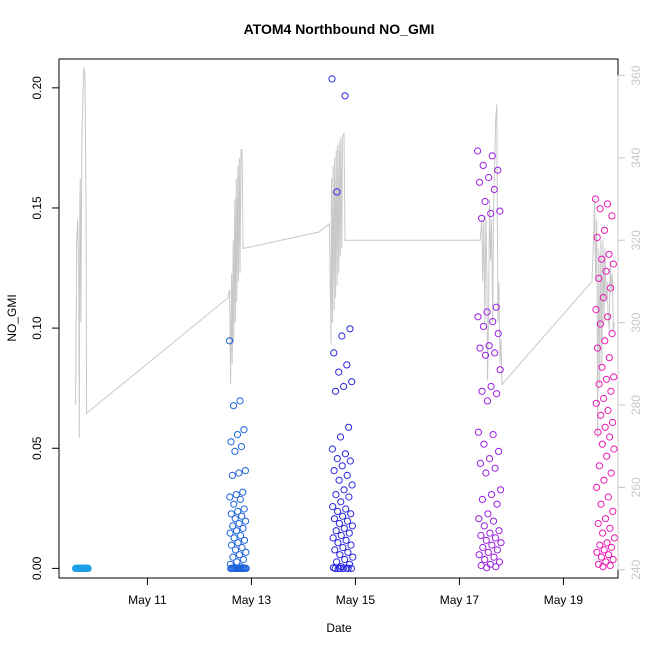 The image size is (650, 650). Describe the element at coordinates (460, 600) in the screenshot. I see `x-tick-label: May 17` at that location.